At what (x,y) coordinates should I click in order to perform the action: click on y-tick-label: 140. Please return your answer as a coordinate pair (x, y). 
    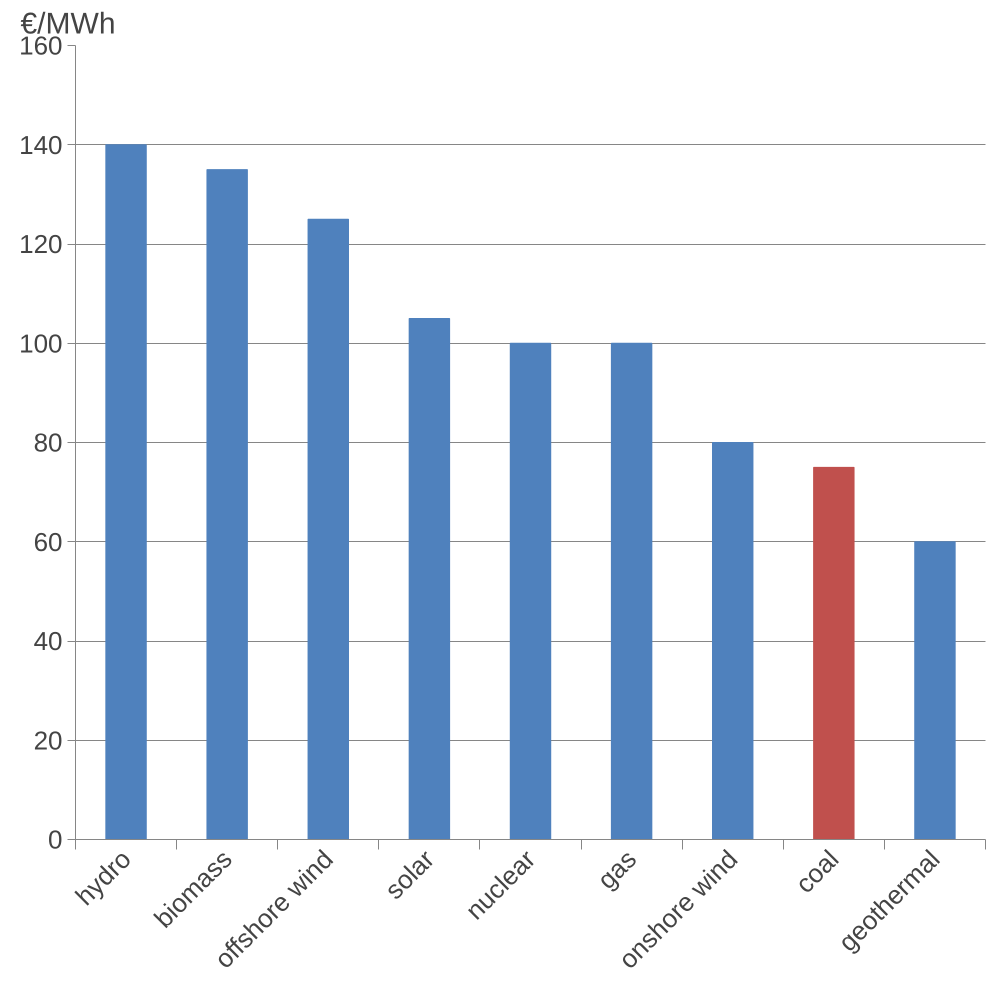
    Looking at the image, I should click on (41, 145).